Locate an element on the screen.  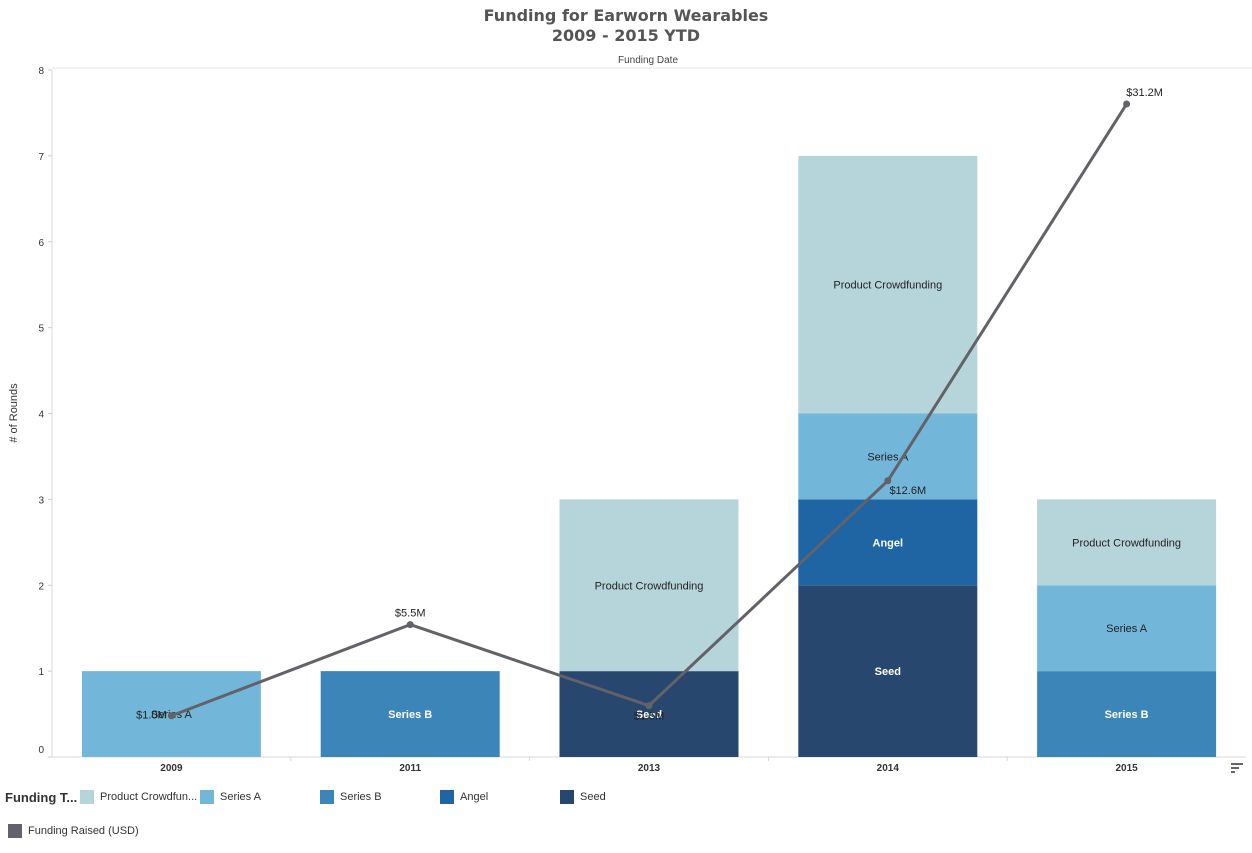
funding-data-label: $31.2M is located at coordinates (1144, 93).